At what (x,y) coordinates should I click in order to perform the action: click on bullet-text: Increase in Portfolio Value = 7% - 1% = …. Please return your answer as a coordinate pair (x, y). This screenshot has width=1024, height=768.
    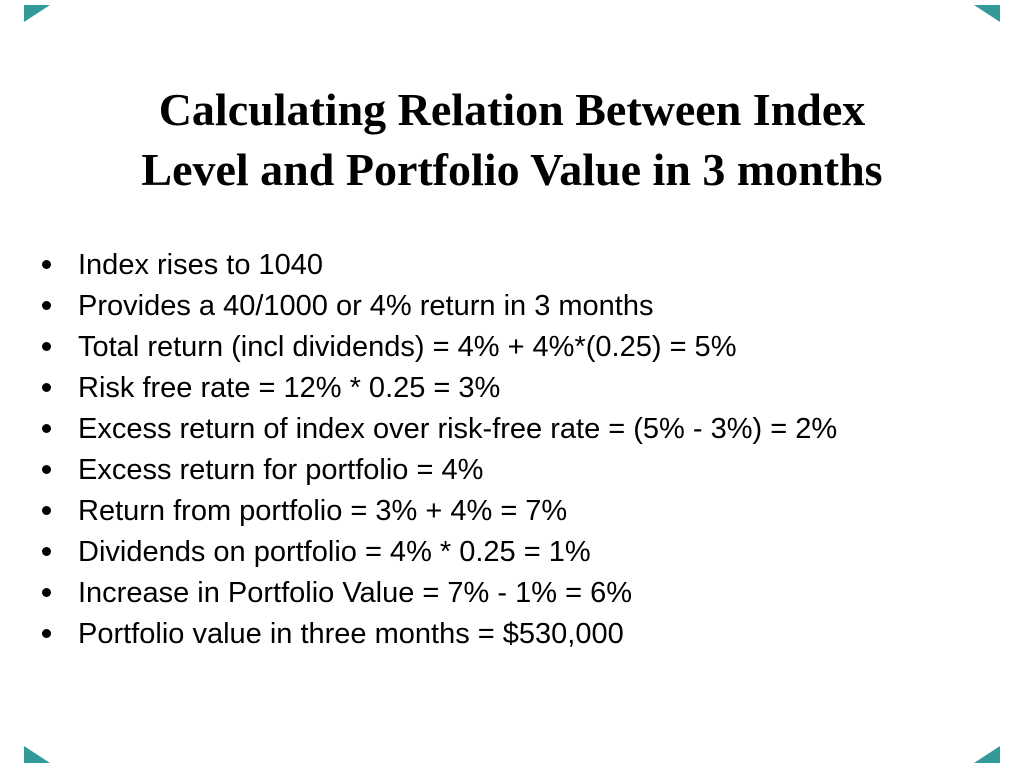
    Looking at the image, I should click on (355, 593).